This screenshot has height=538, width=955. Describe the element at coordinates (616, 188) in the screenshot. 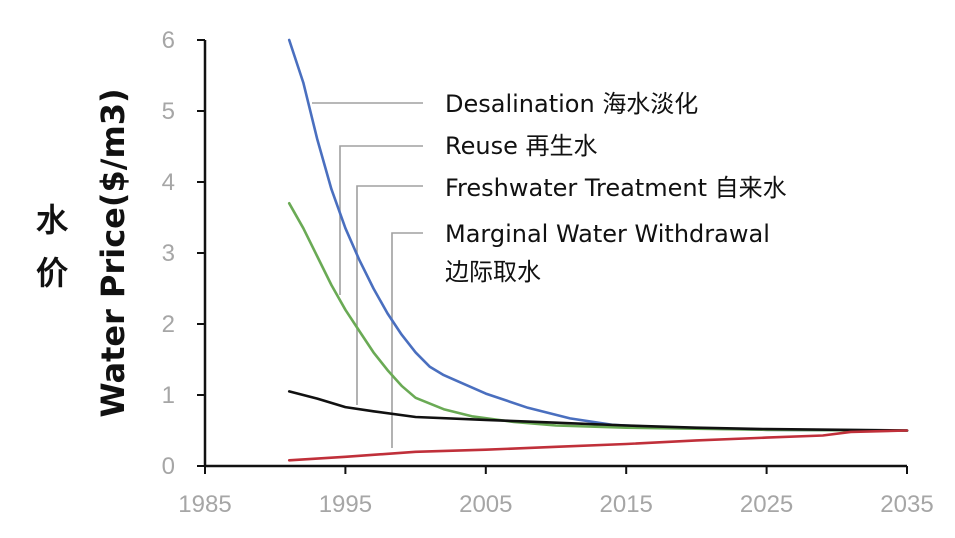

I see `annotation-freshwater: Freshwater Treatment 自来水` at that location.